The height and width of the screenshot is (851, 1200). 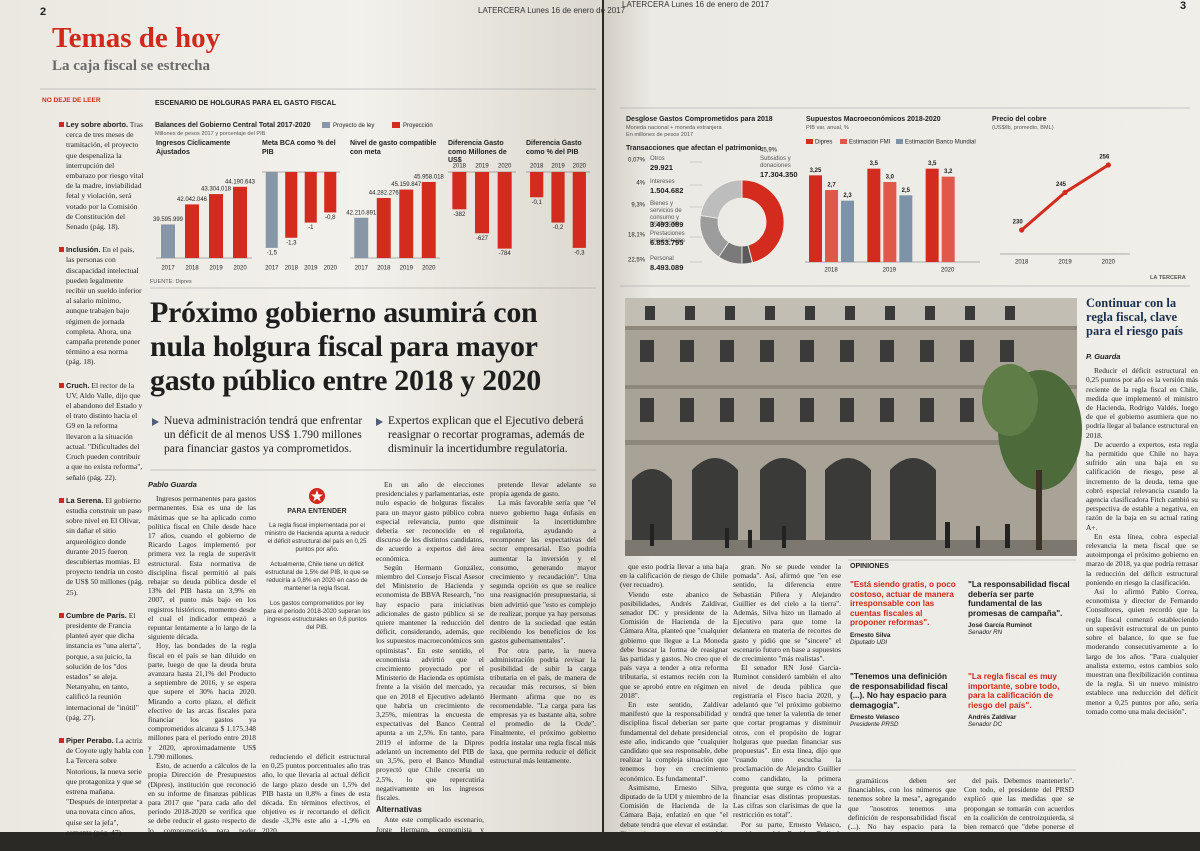 What do you see at coordinates (505, 254) in the screenshot?
I see `bar-label: -784` at bounding box center [505, 254].